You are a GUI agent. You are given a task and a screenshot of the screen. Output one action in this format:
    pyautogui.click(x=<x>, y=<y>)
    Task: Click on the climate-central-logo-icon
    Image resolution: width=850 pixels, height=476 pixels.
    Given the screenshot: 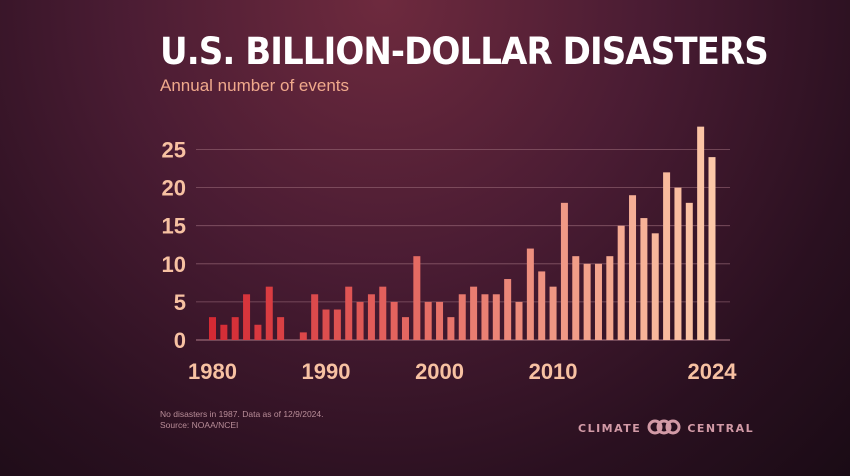 What is the action you would take?
    pyautogui.click(x=664, y=428)
    